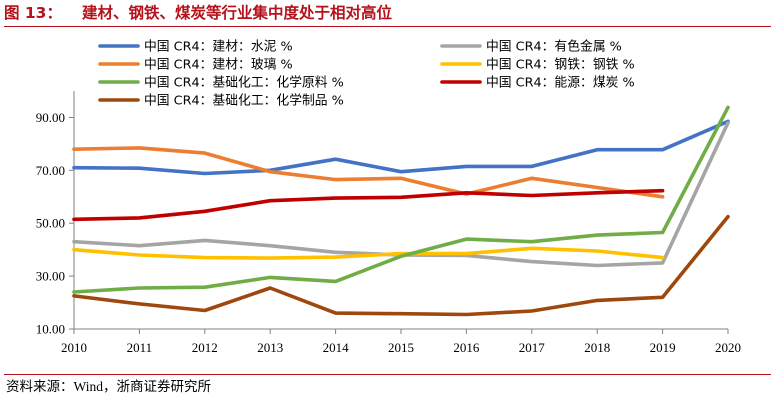  Describe the element at coordinates (218, 47) in the screenshot. I see `legend-label-1: 中国 CR4：建材：水泥 %` at that location.